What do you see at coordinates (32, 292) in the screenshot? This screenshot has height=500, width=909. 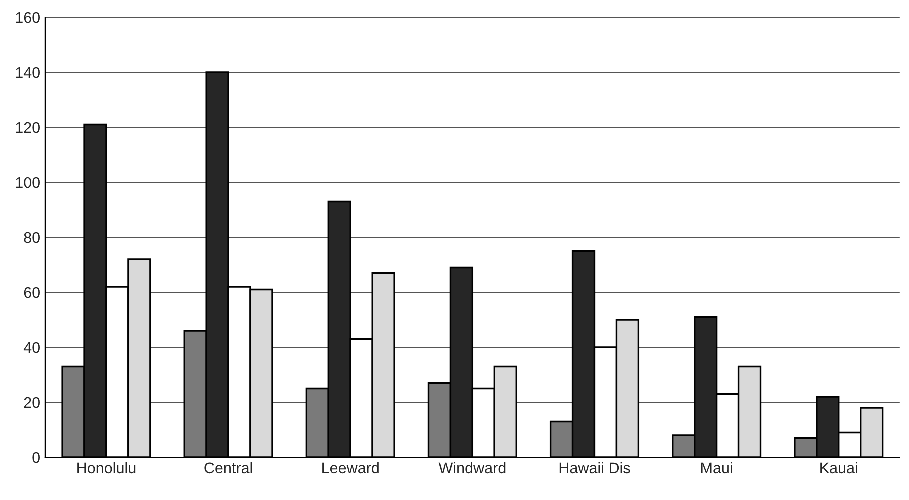 I see `y-tick-label: 60` at bounding box center [32, 292].